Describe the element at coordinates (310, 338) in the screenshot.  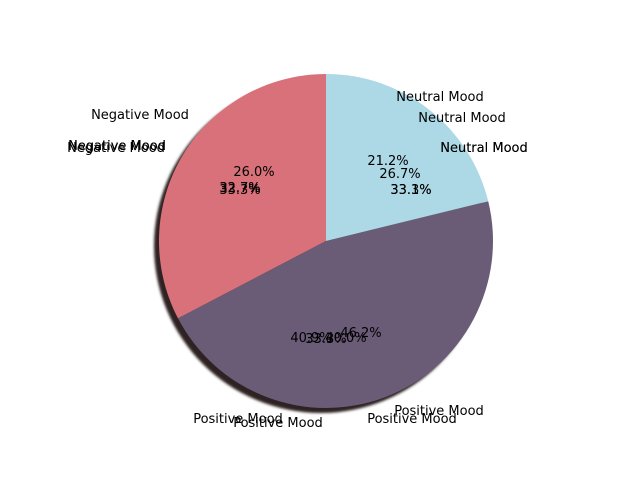
I see `percentage-label: 40.9%` at that location.